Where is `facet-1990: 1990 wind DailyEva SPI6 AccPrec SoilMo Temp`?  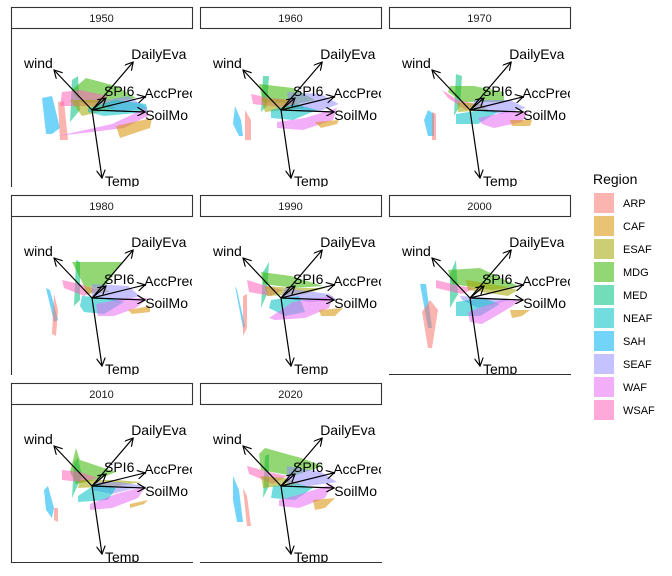 facet-1990: 1990 wind DailyEva SPI6 AccPrec SoilMo Temp is located at coordinates (291, 284).